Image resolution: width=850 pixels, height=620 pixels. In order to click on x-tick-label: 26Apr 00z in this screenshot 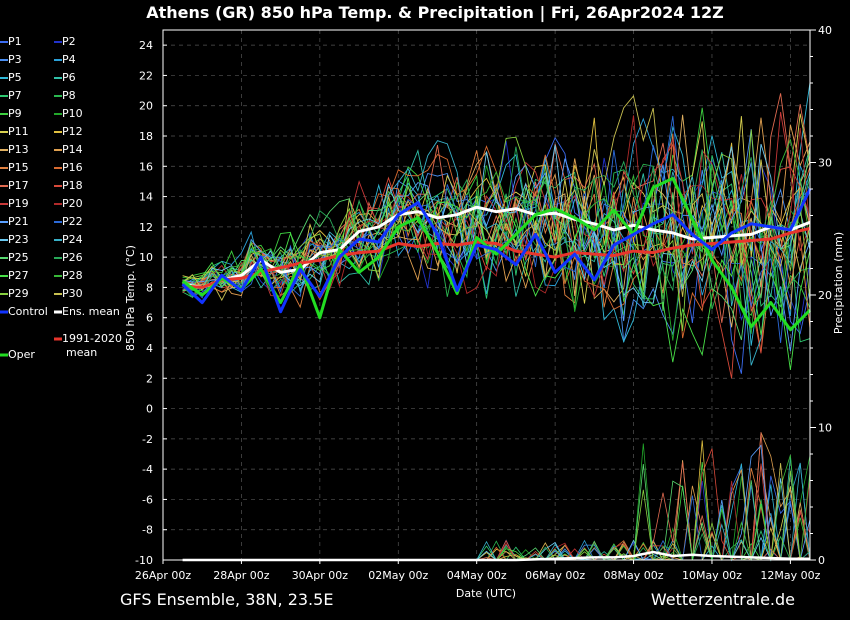, I will do `click(163, 575)`.